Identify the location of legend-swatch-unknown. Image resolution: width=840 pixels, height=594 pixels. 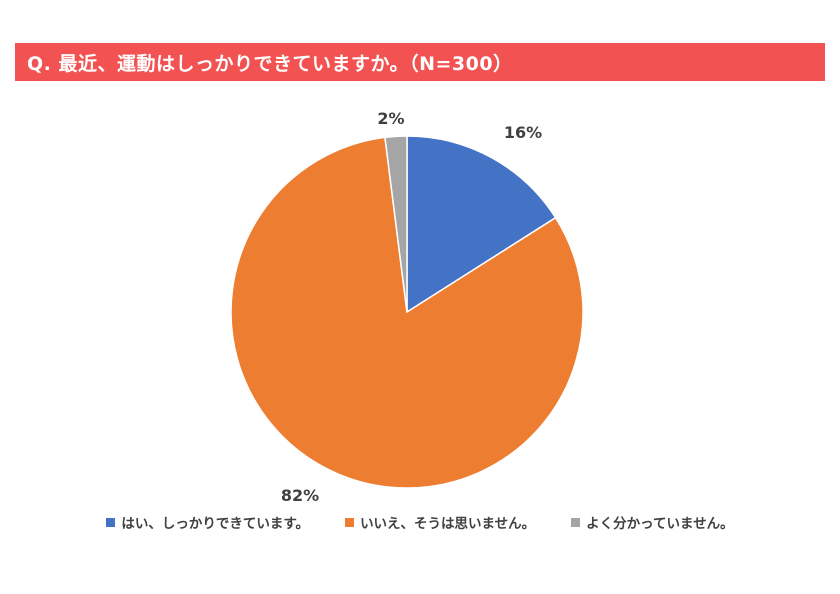
(576, 522).